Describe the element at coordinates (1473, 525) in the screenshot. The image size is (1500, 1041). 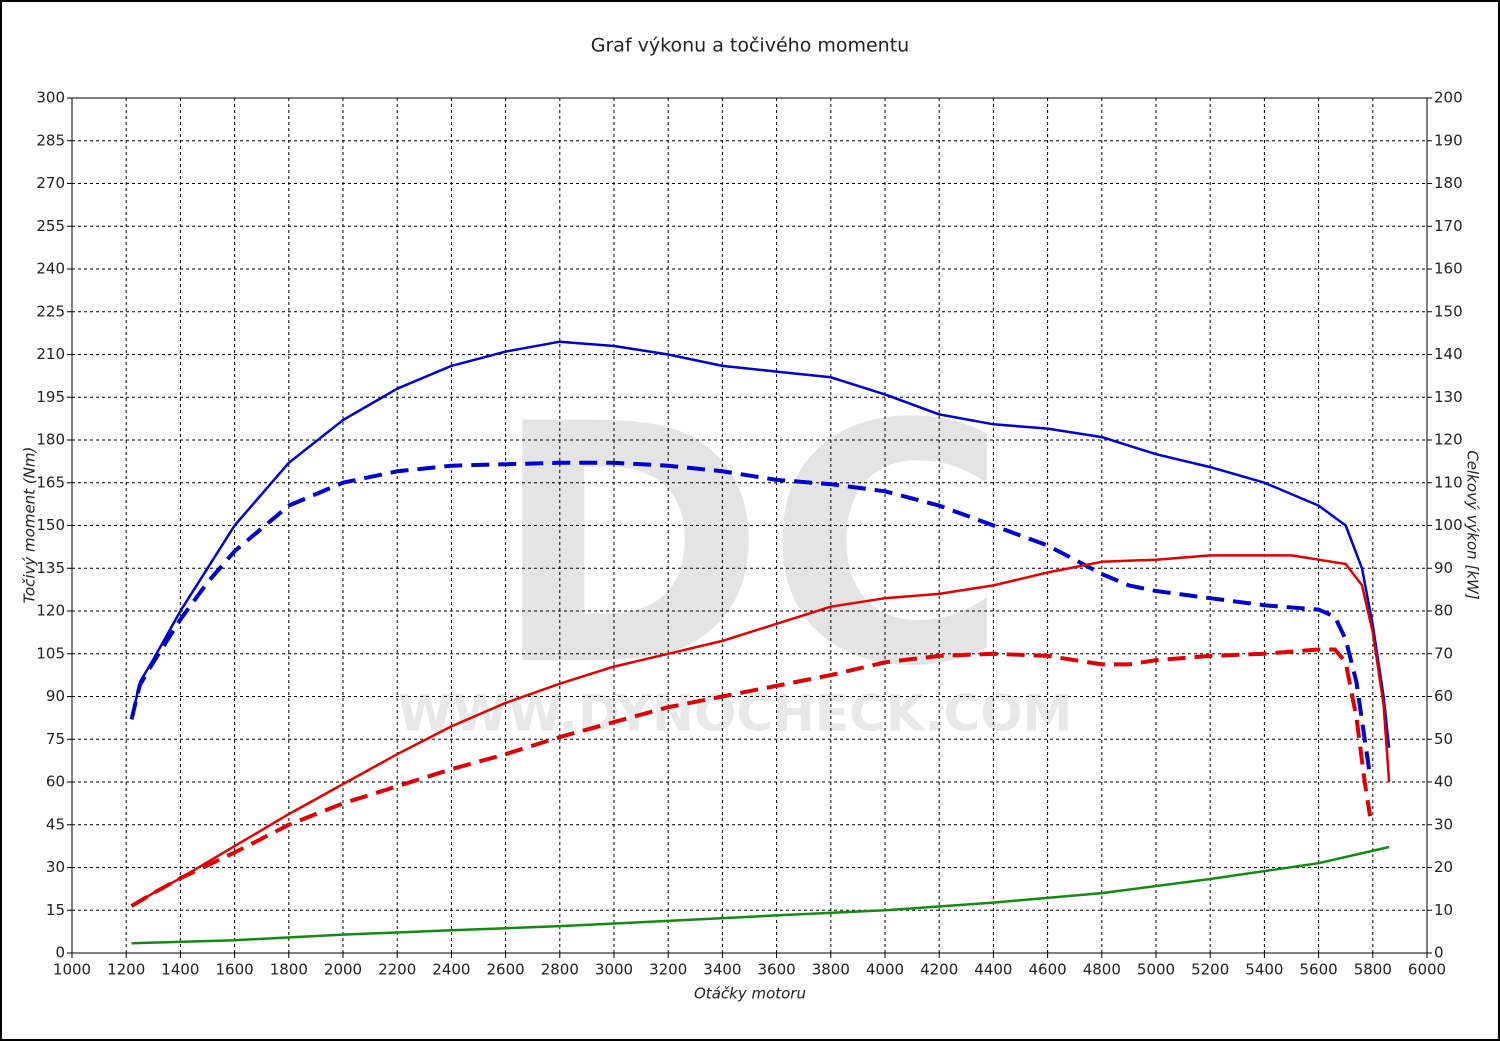
I see `y2-axis-label: Celkový výkon [kW]` at that location.